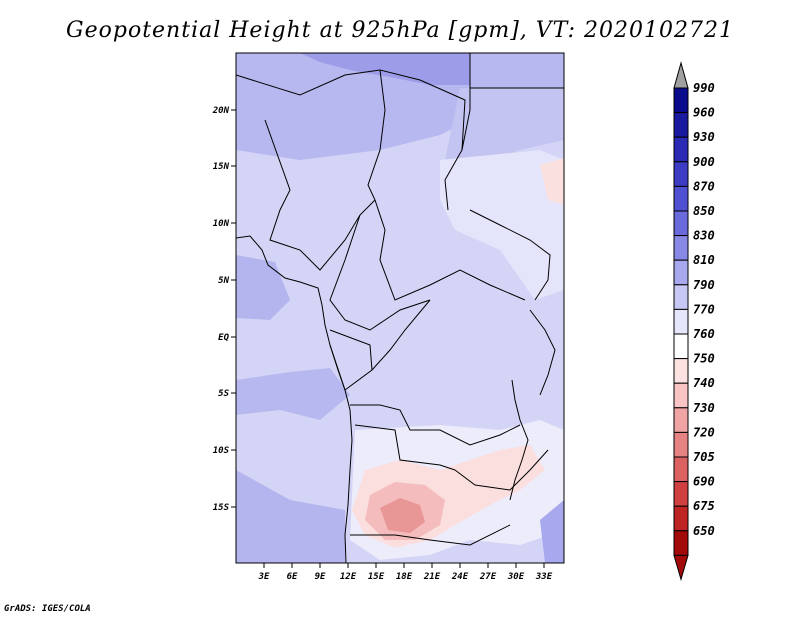  Describe the element at coordinates (704, 211) in the screenshot. I see `colorbar-label: 850` at that location.